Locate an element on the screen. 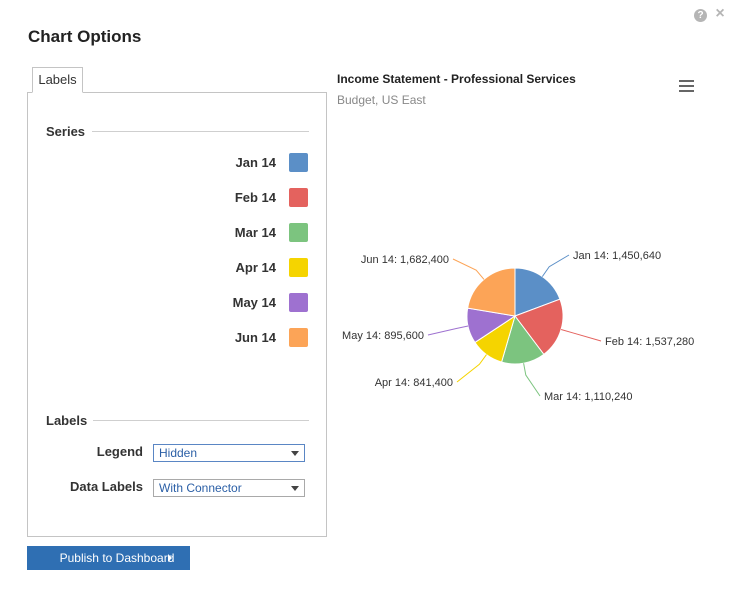 This screenshot has height=603, width=736. legend-select-value: Hidden is located at coordinates (178, 453).